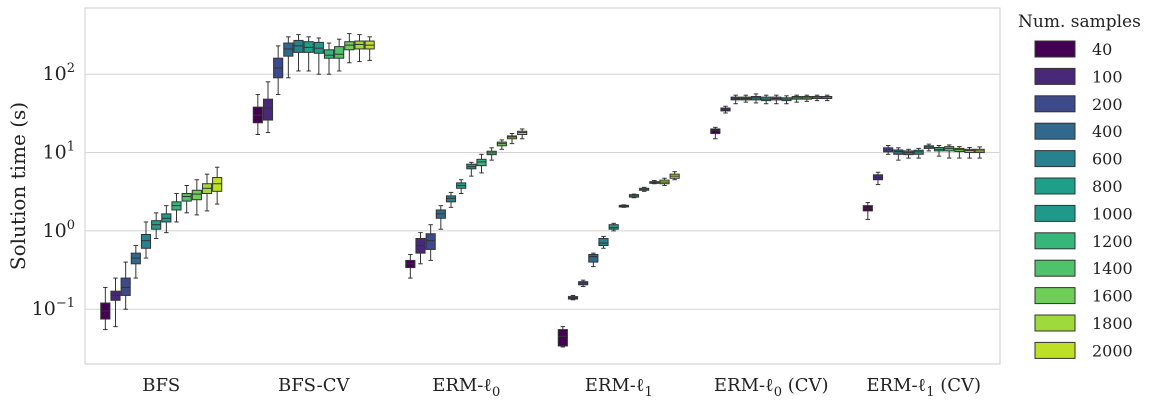 The height and width of the screenshot is (405, 1151). What do you see at coordinates (59, 152) in the screenshot?
I see `y-tick-label: 10¹` at bounding box center [59, 152].